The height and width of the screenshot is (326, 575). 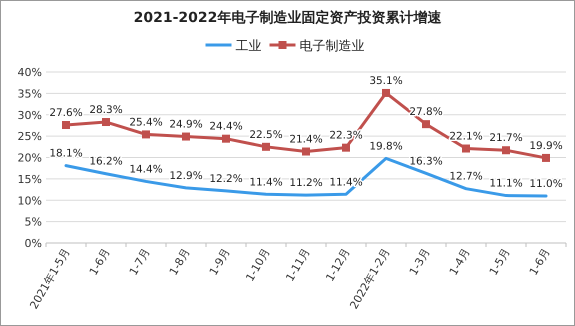 What do you see at coordinates (30, 115) in the screenshot?
I see `y-tick-label: 30%` at bounding box center [30, 115].